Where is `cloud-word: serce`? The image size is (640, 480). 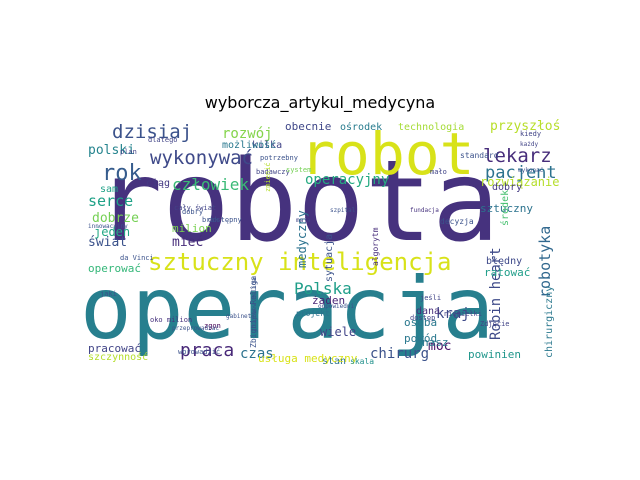 cloud-word: serce is located at coordinates (110, 201).